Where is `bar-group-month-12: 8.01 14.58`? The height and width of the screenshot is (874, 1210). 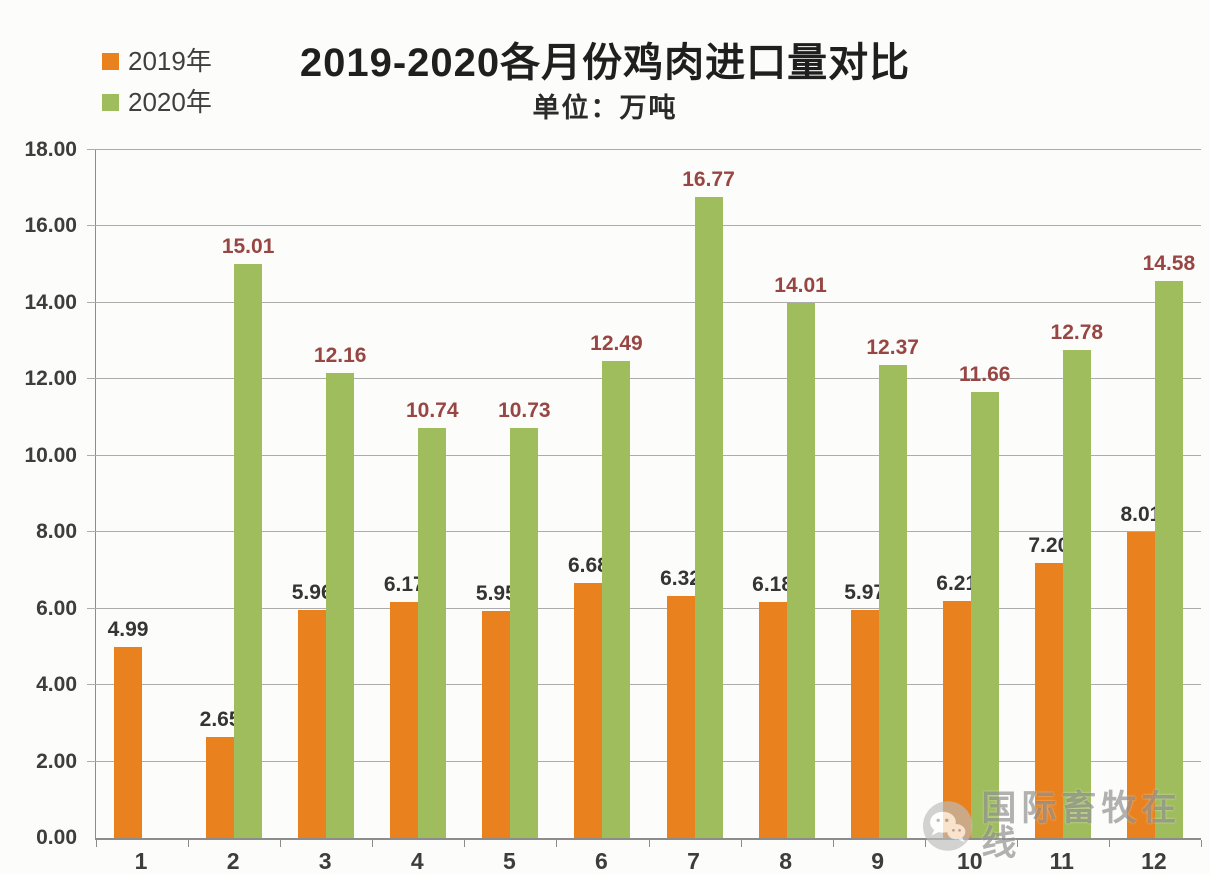 bar-group-month-12: 8.01 14.58 is located at coordinates (1155, 494).